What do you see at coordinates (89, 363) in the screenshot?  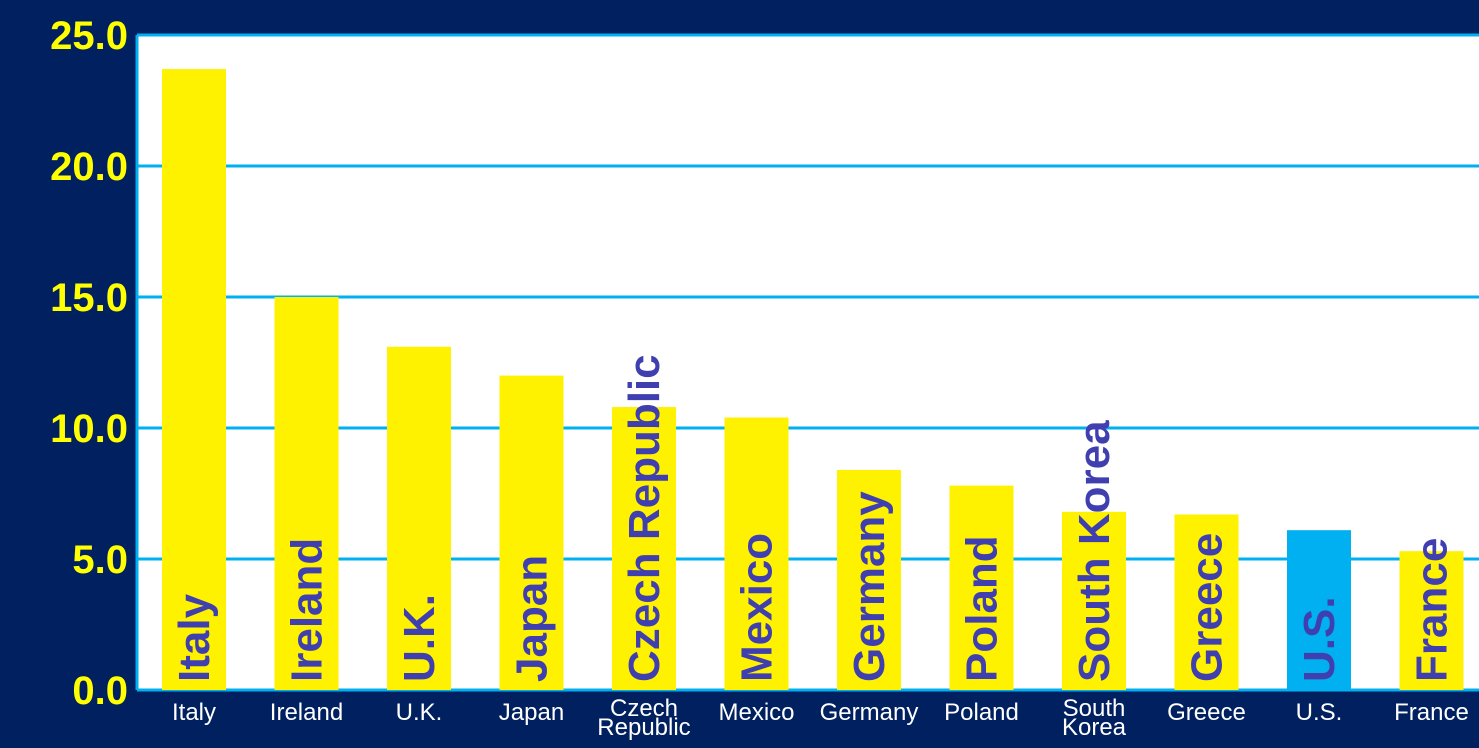 I see `y-axis-ticks: 0.0 5.0 10.0 15.0 20.0 25.0` at bounding box center [89, 363].